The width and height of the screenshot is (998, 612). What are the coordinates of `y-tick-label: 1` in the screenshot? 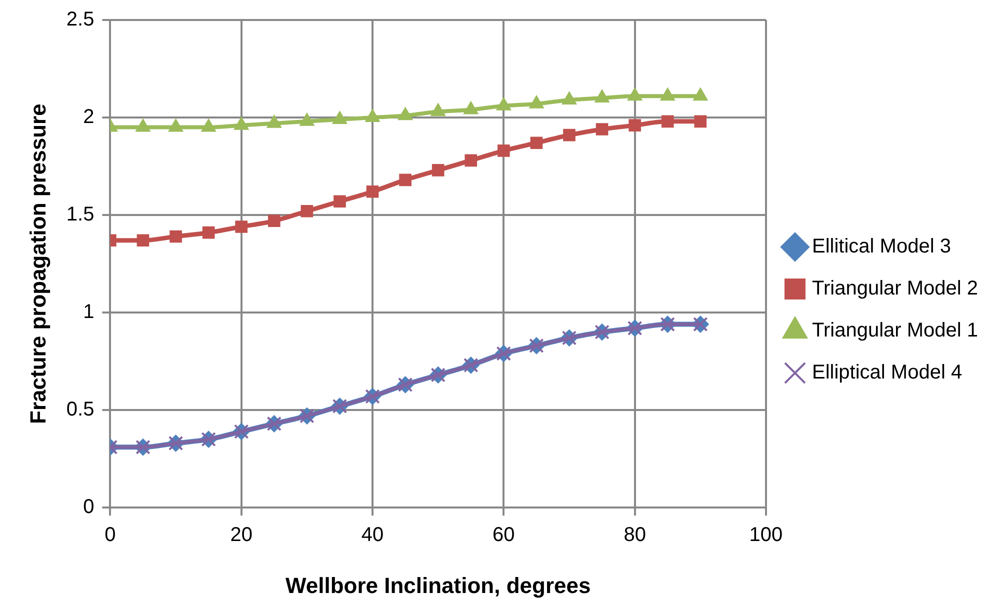 It's located at (88, 312).